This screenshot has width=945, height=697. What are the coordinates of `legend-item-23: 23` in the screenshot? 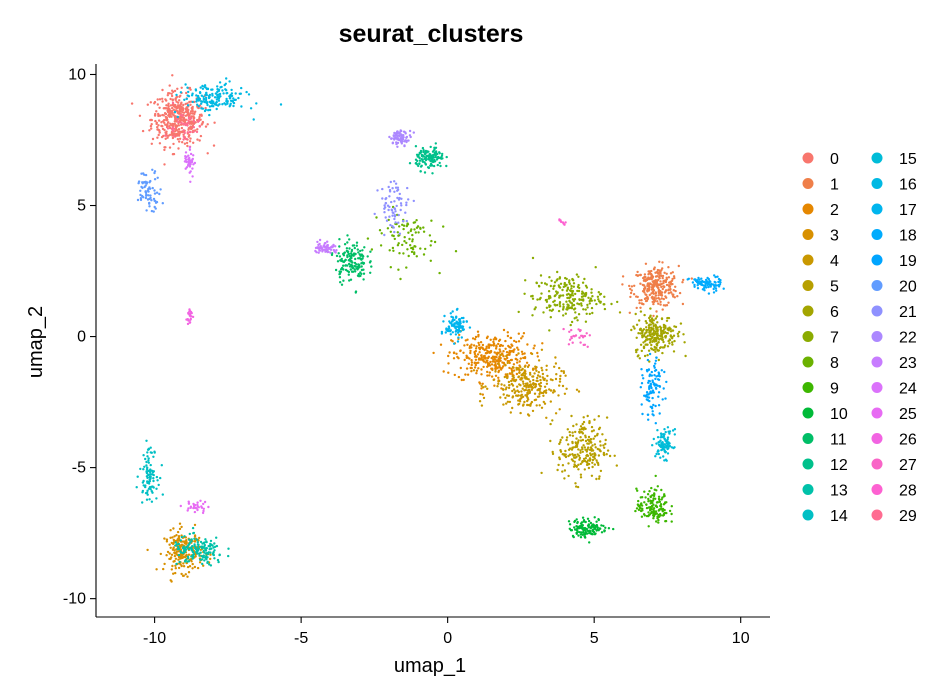 It's located at (894, 363).